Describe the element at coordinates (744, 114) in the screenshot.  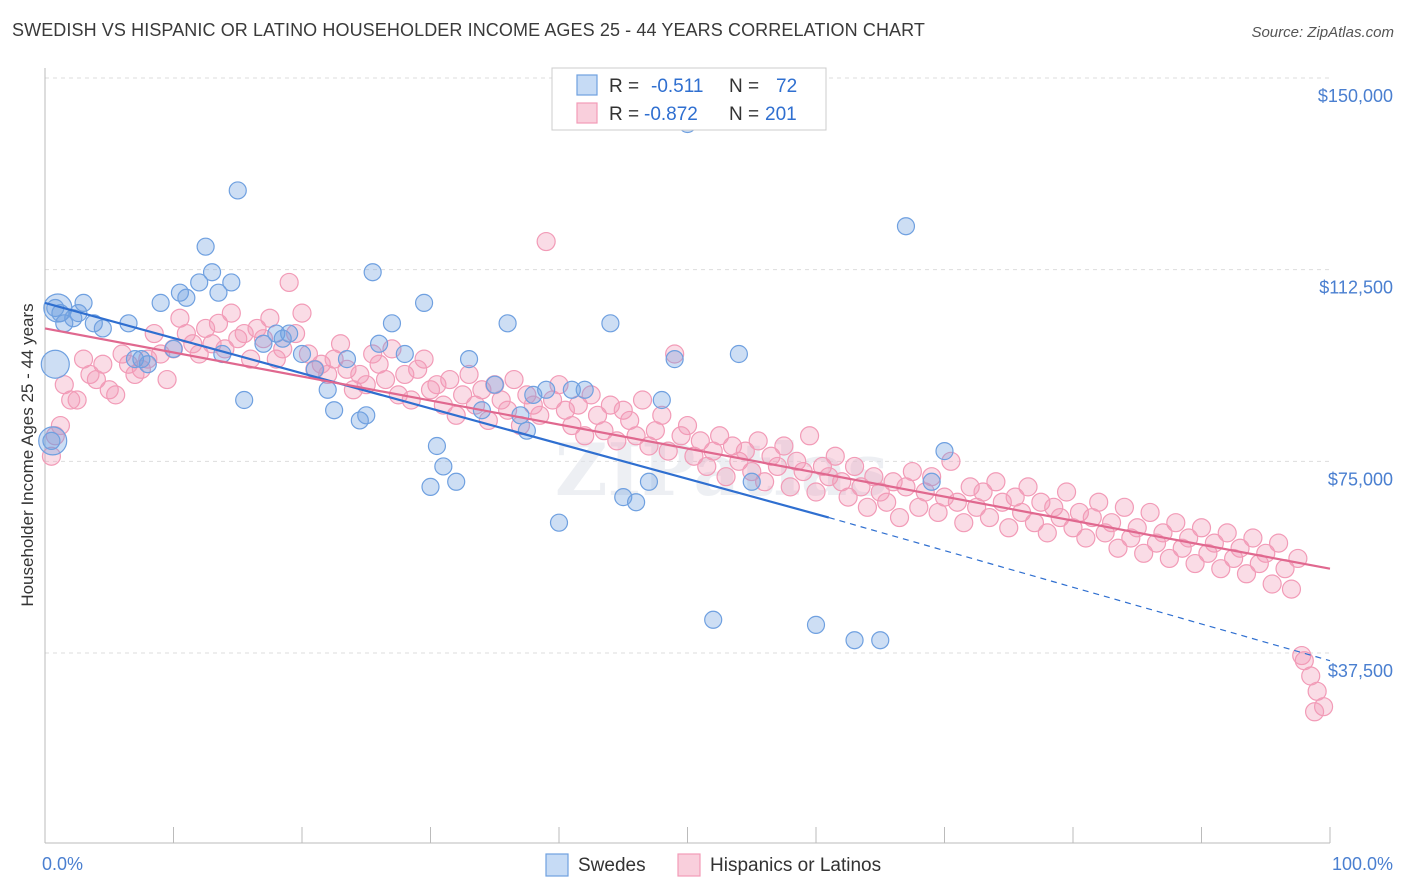
I see `legend-n-label-2: N =` at that location.